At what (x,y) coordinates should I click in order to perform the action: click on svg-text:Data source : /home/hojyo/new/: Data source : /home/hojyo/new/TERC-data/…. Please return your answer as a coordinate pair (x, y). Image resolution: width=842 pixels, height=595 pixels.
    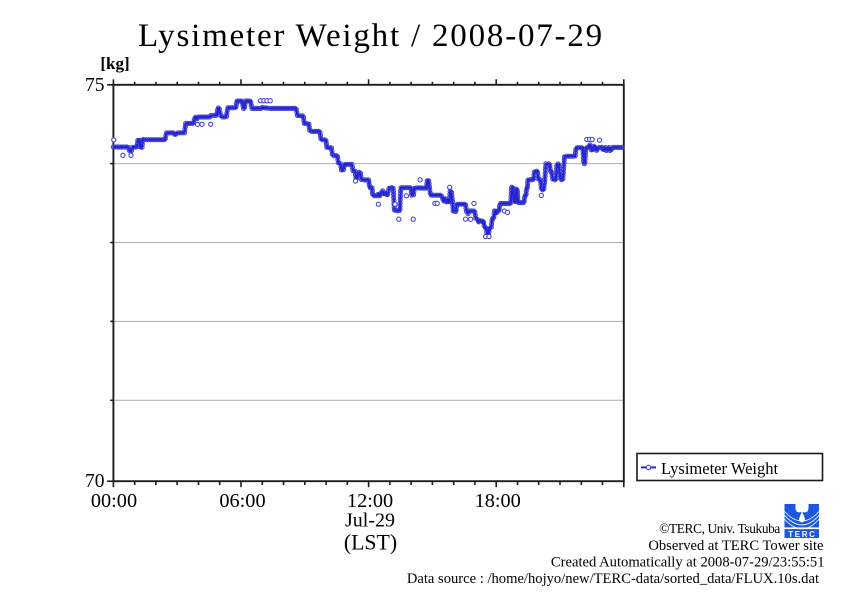
    Looking at the image, I should click on (613, 579).